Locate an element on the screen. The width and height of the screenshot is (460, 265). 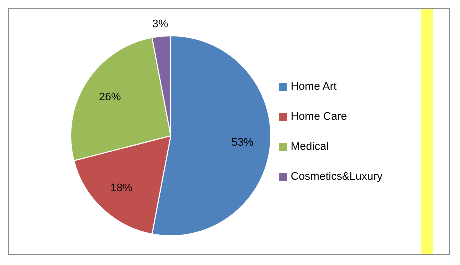
data-label: 26% is located at coordinates (110, 97).